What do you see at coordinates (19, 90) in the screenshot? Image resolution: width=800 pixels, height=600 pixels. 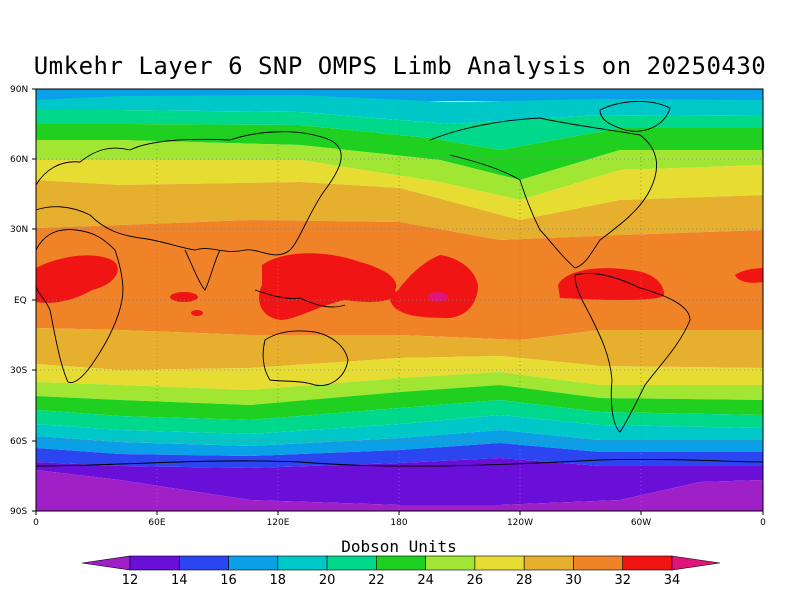 I see `y-tick-90n: 90N` at bounding box center [19, 90].